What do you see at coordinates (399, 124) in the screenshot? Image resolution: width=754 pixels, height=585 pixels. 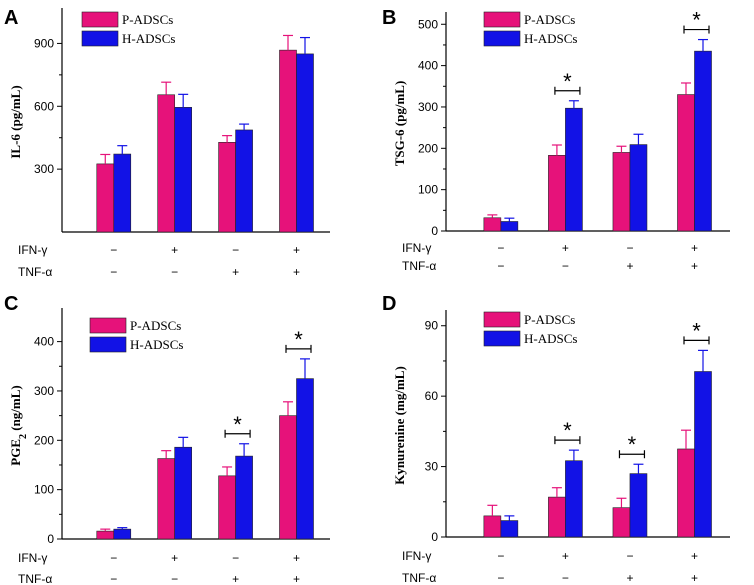 I see `y-axis-label: TSG-6 (pg/mL)` at bounding box center [399, 124].